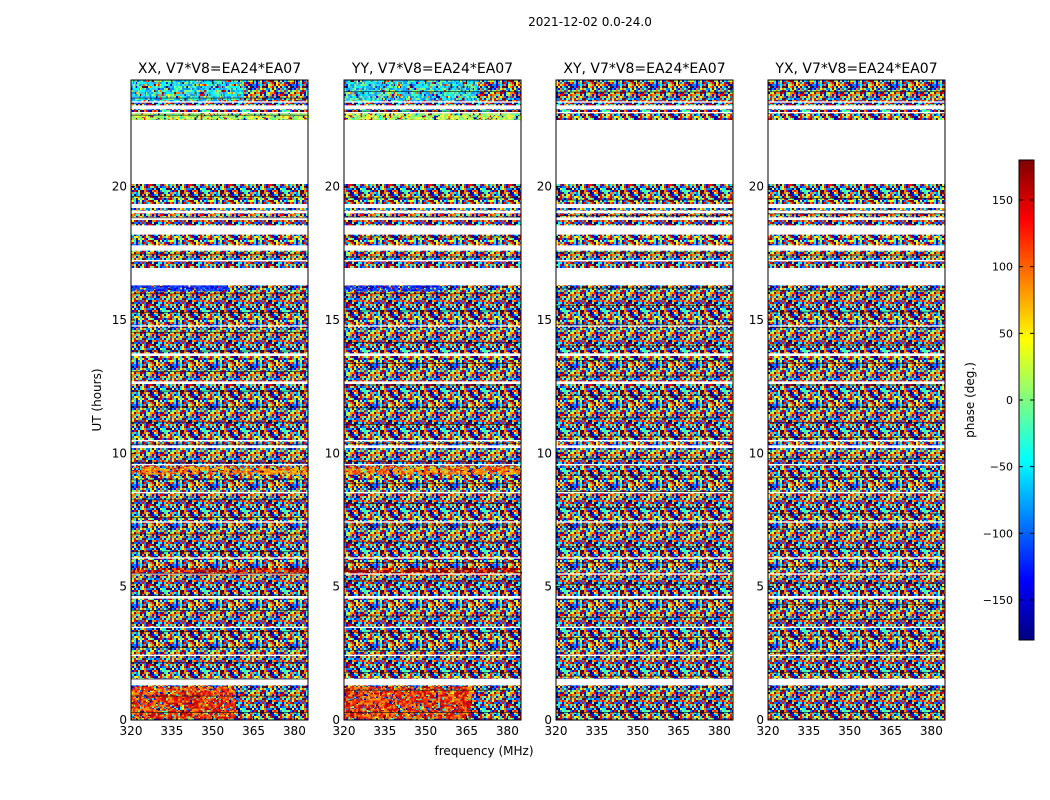  I want to click on colorbar-tick-label: −50, so click(1001, 467).